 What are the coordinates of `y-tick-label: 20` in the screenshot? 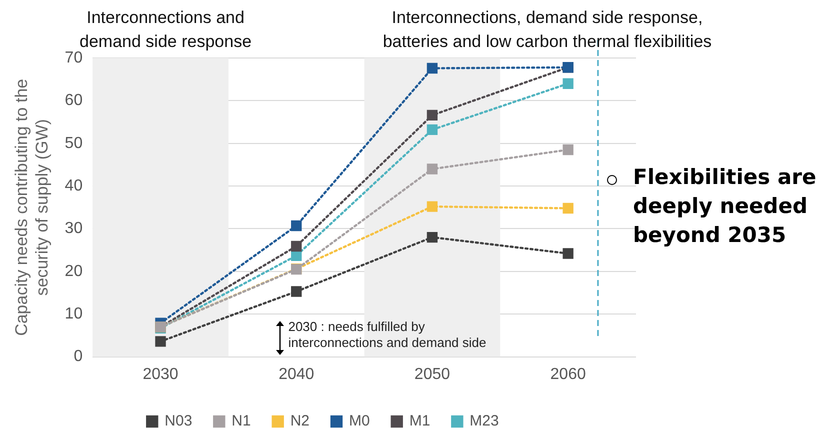 It's located at (73, 271).